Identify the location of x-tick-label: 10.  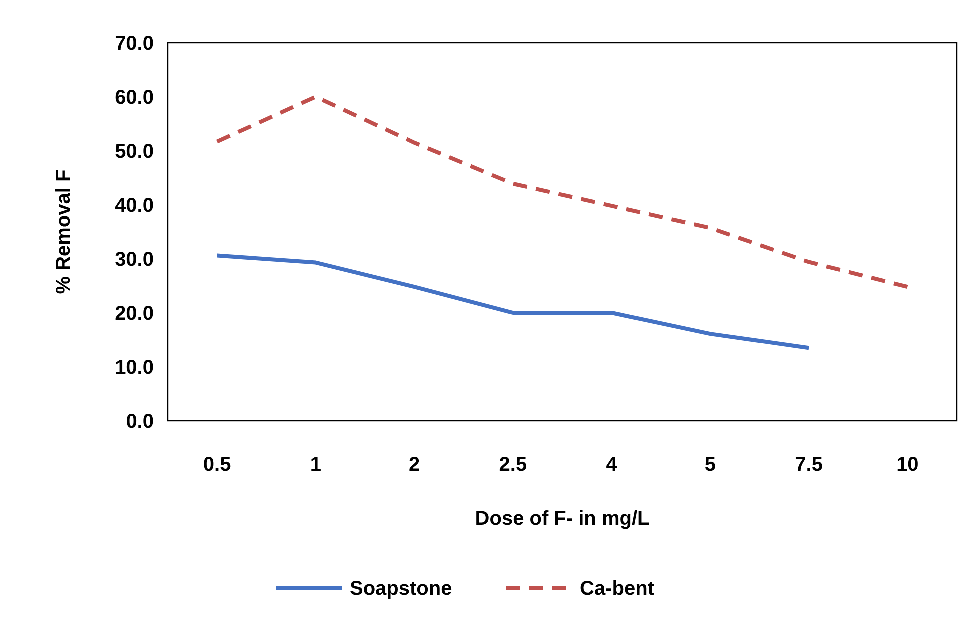
(907, 465).